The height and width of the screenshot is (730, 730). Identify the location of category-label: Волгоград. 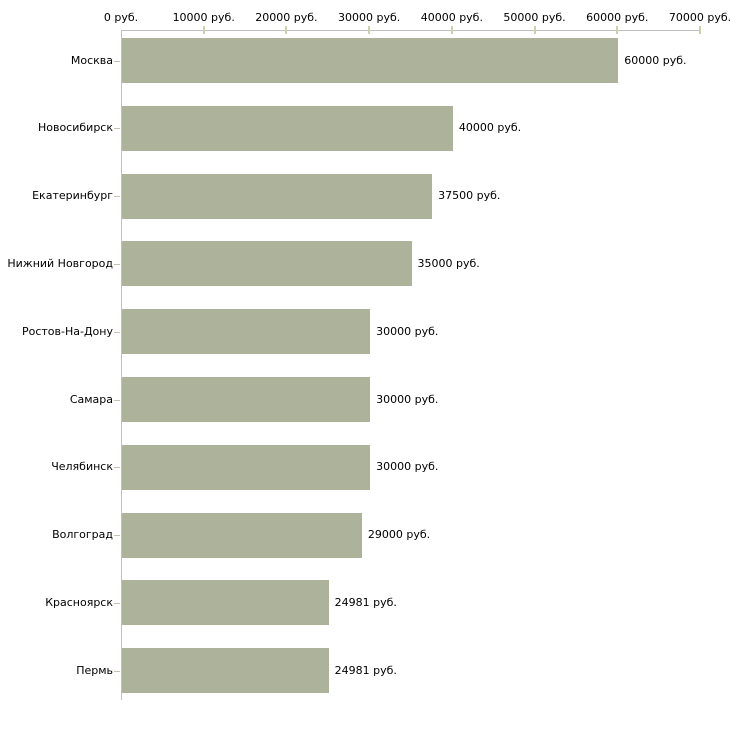
(82, 535).